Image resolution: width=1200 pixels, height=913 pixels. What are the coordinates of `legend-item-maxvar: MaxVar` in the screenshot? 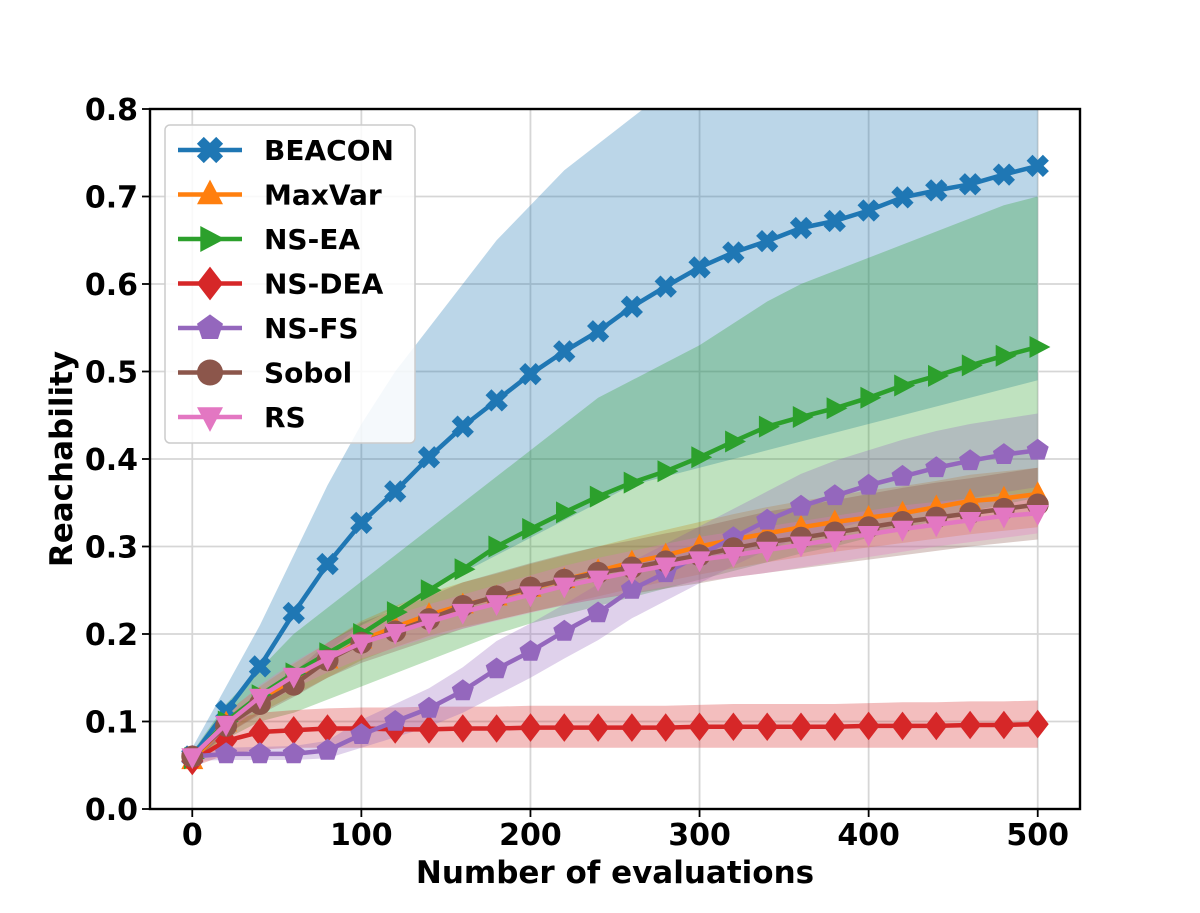 It's located at (280, 195).